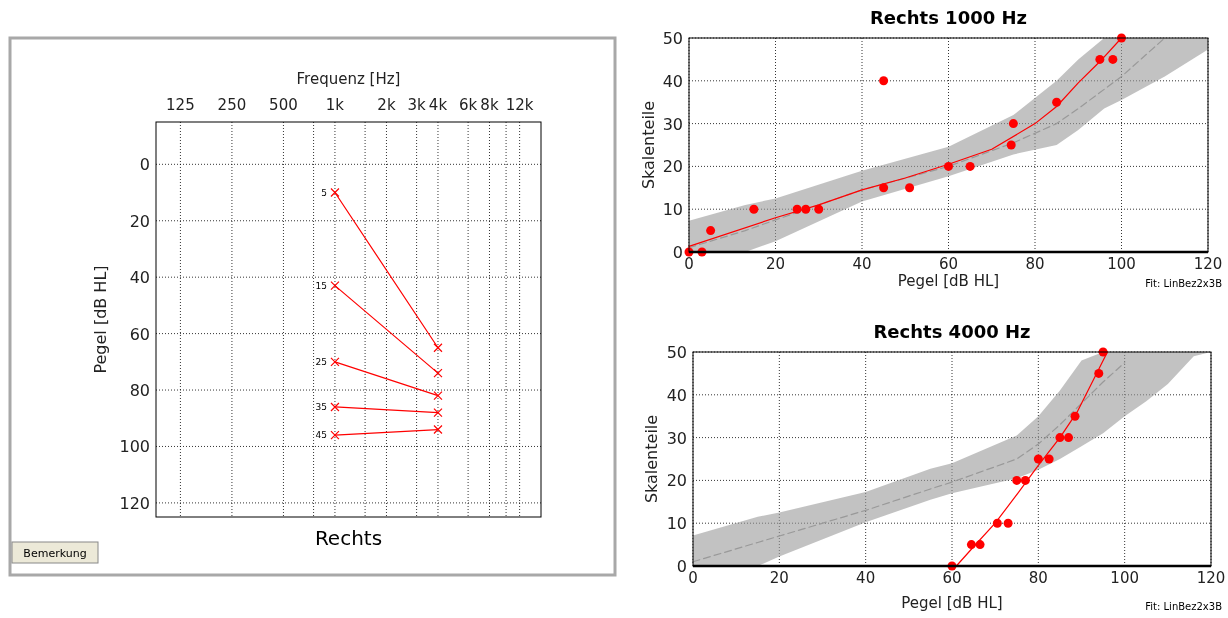 The width and height of the screenshot is (1228, 618). Describe the element at coordinates (134, 447) in the screenshot. I see `y-tick-label: 100` at that location.